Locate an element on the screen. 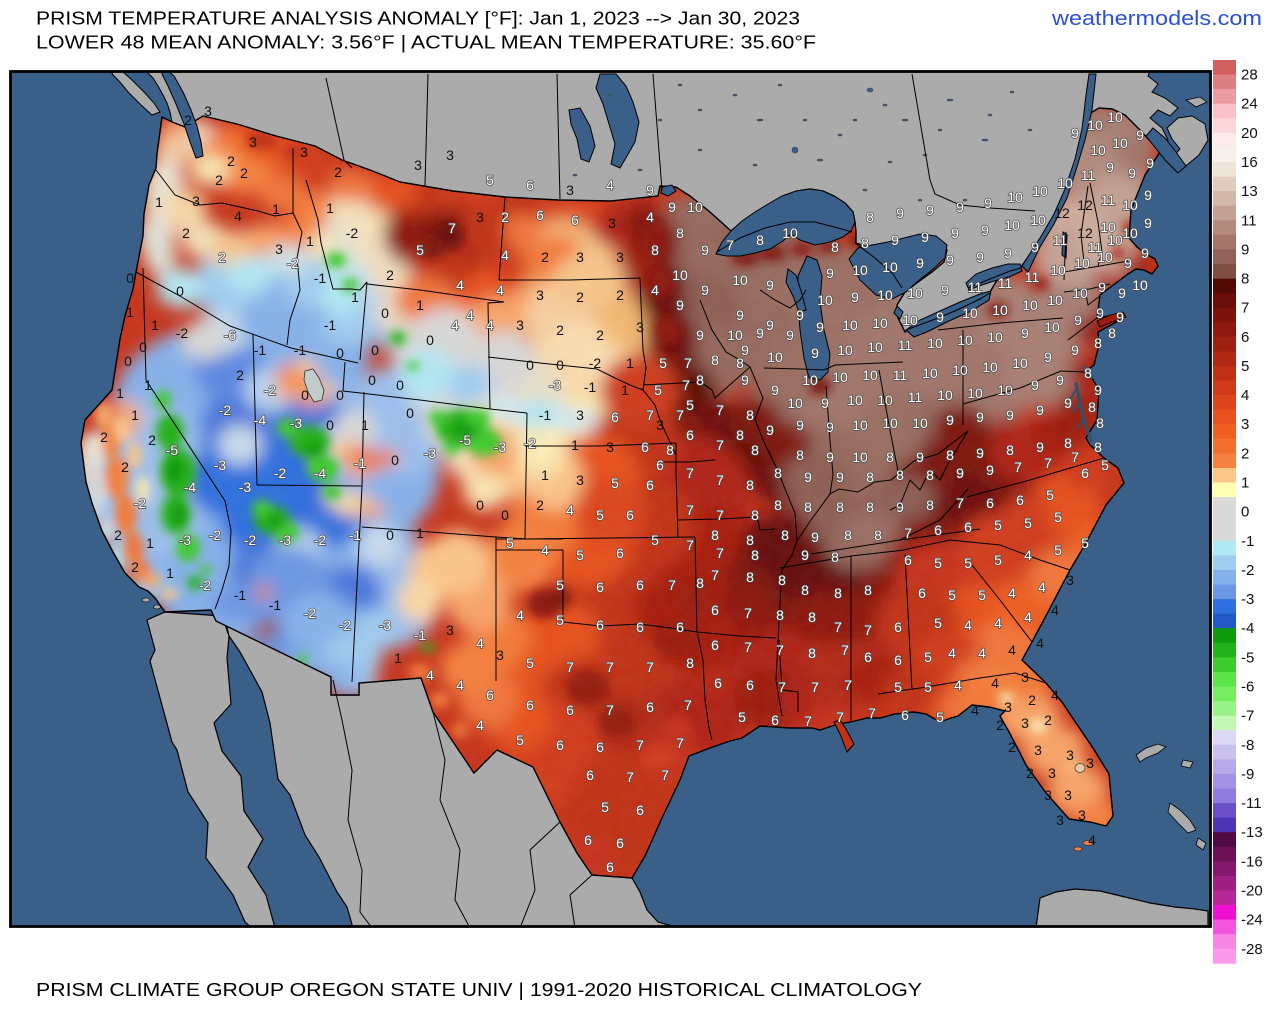 The width and height of the screenshot is (1280, 1024). svg-text: -6 is located at coordinates (1247, 687).